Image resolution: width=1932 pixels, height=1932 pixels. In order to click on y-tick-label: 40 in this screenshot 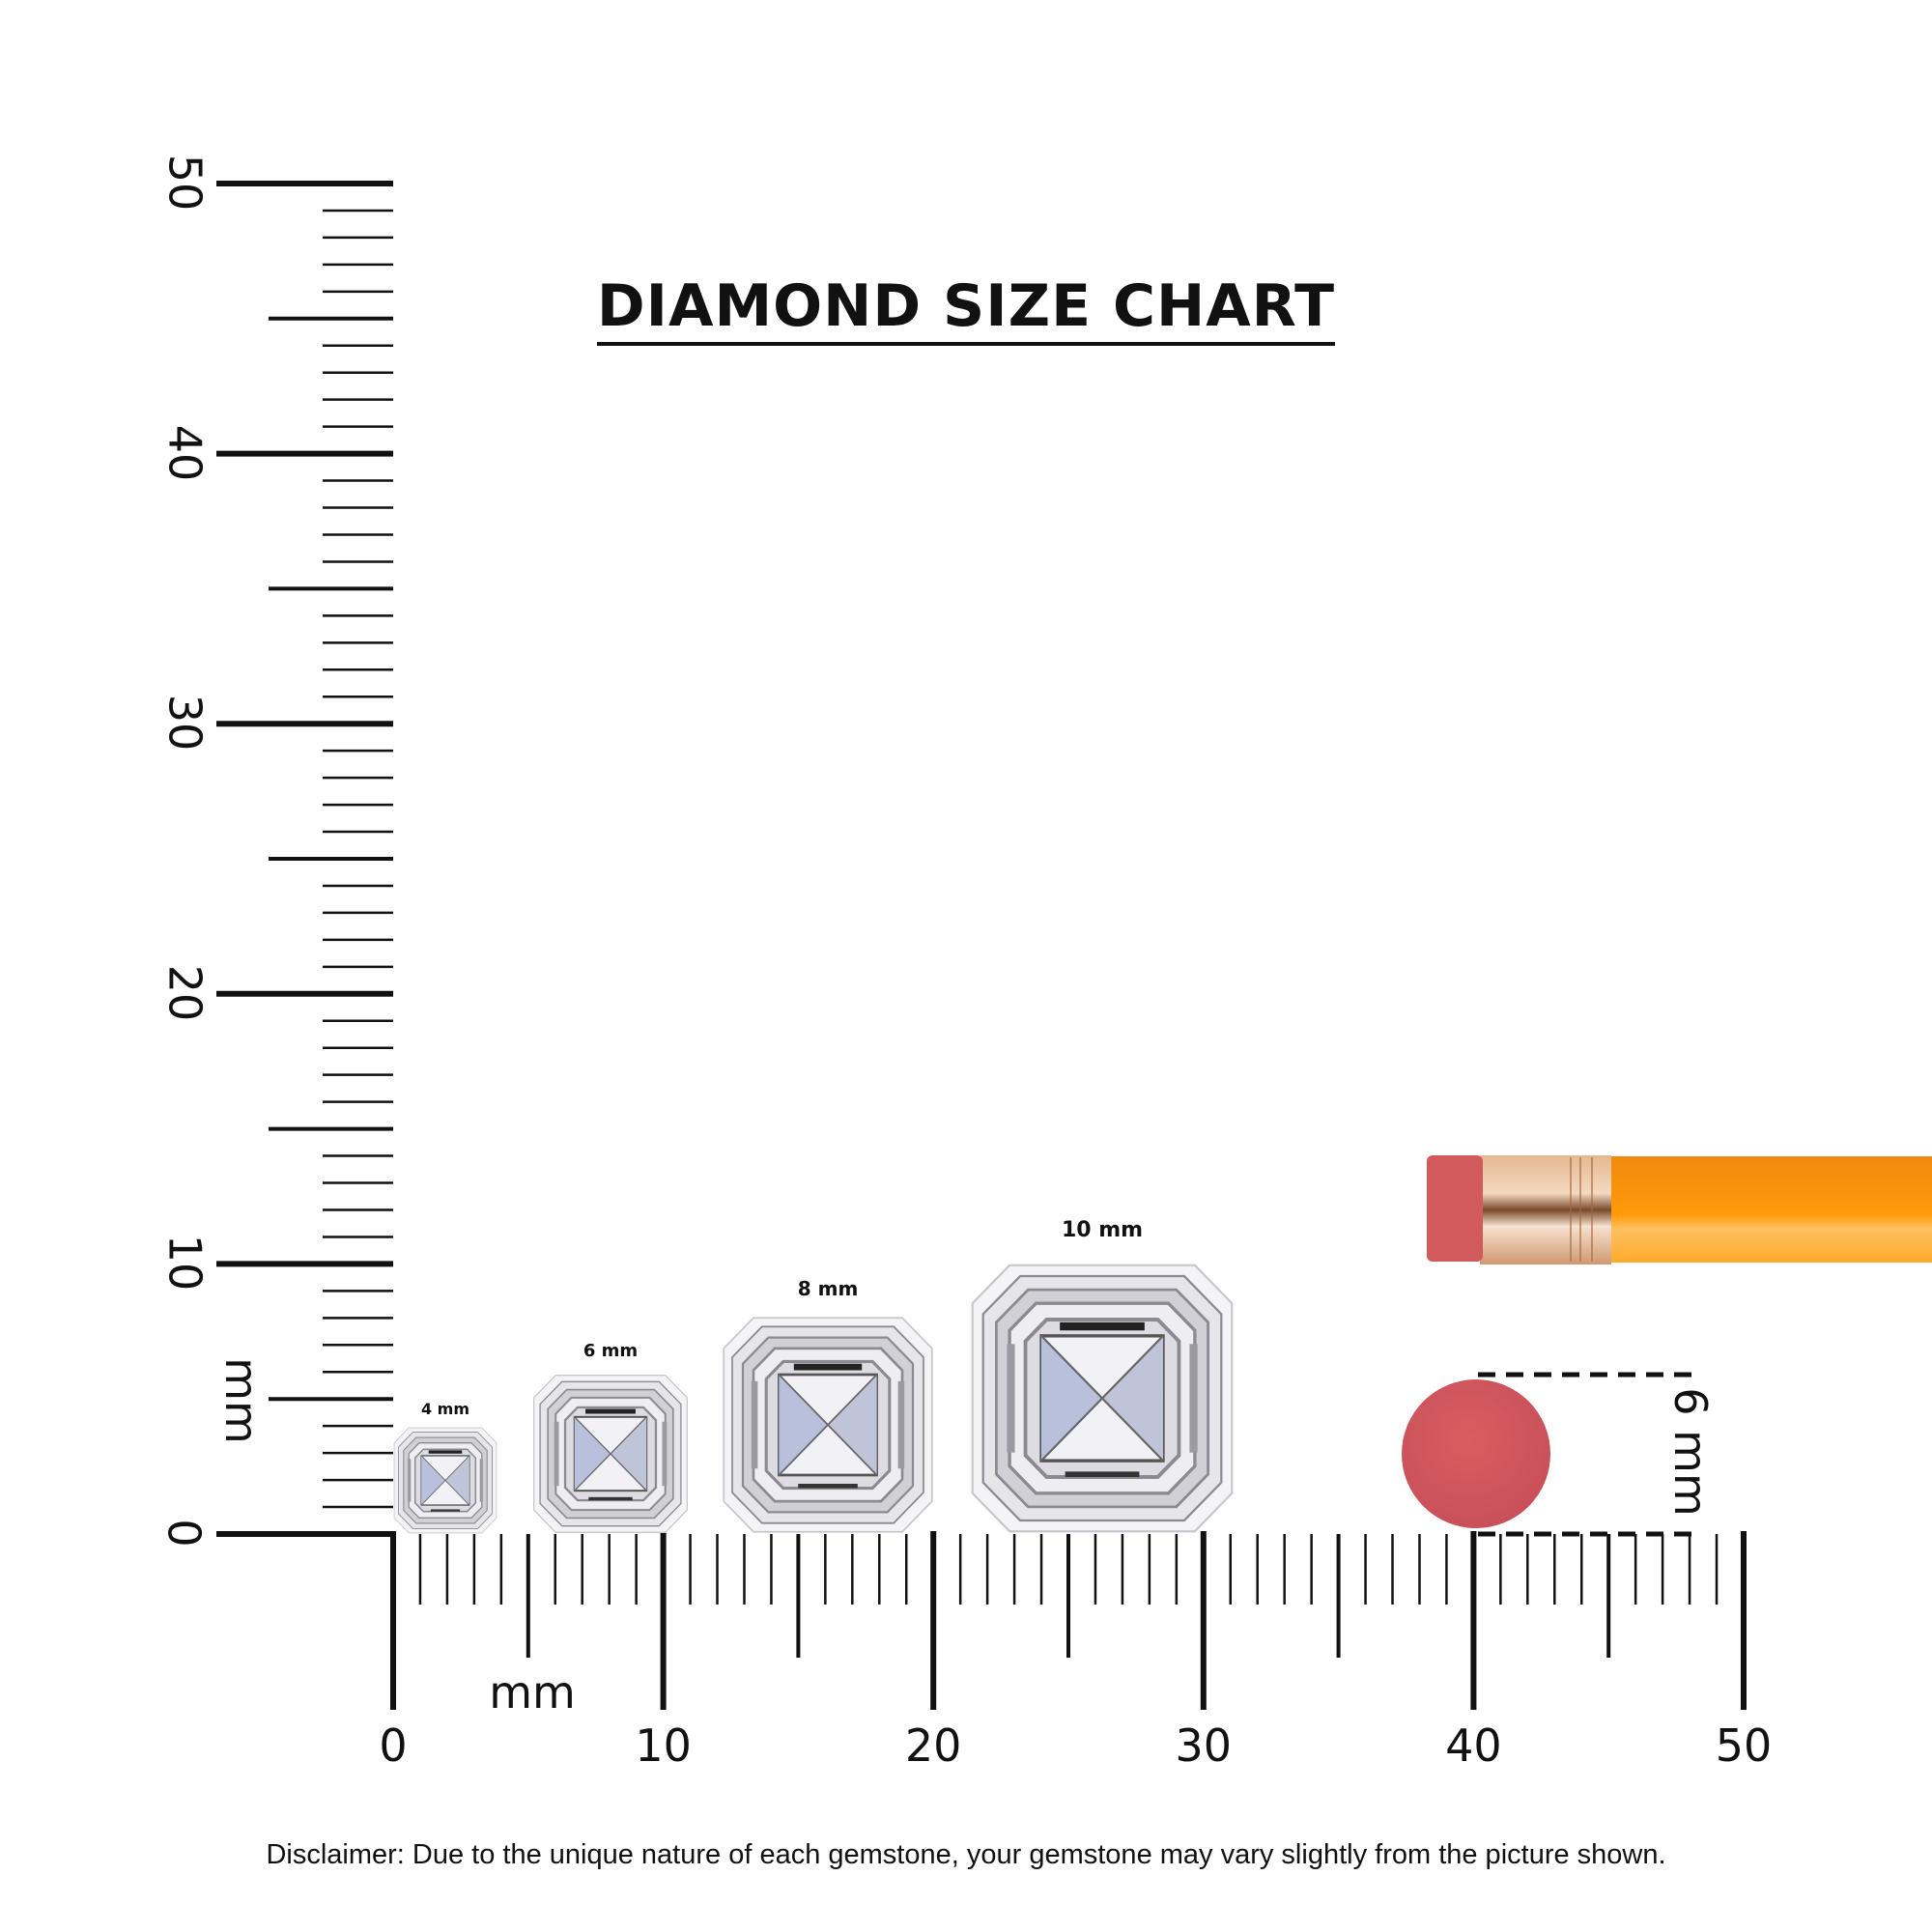, I will do `click(185, 452)`.